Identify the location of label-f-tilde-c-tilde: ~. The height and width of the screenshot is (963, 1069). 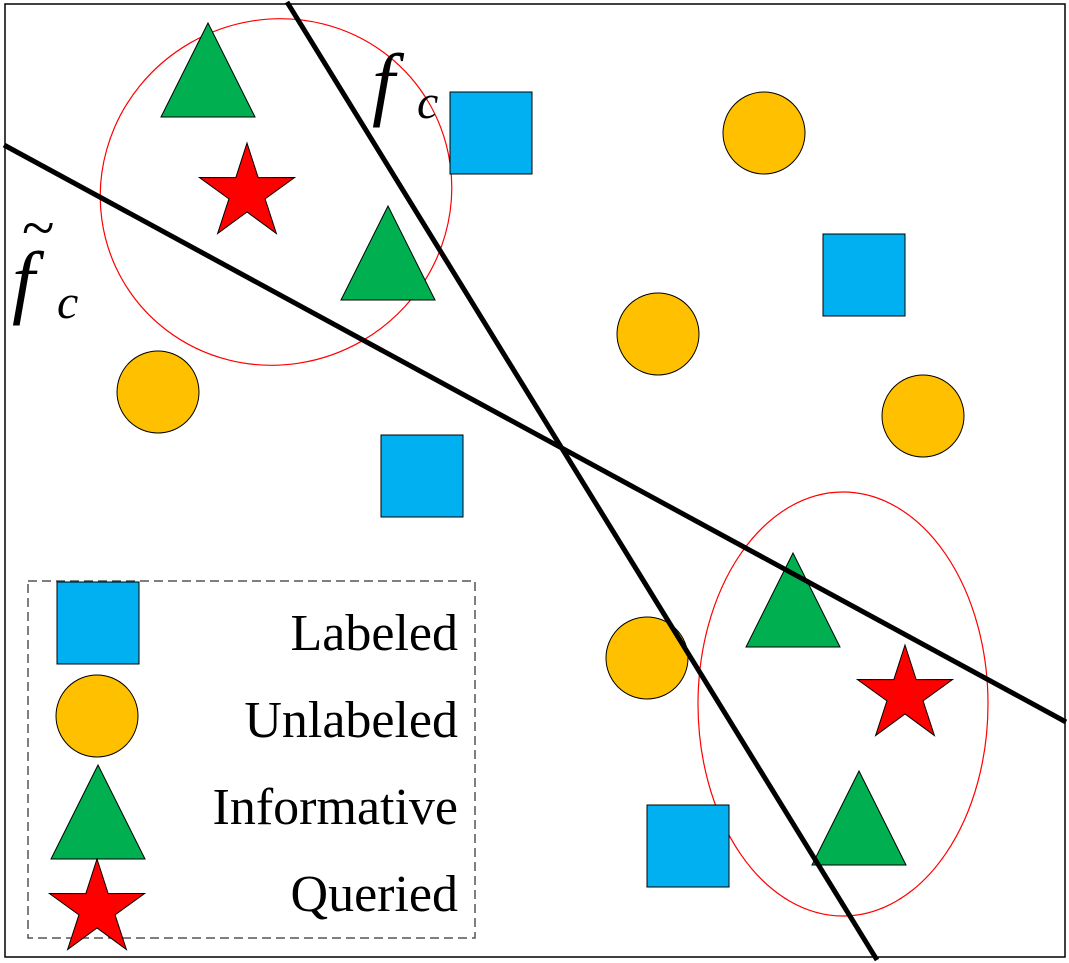
(38, 228).